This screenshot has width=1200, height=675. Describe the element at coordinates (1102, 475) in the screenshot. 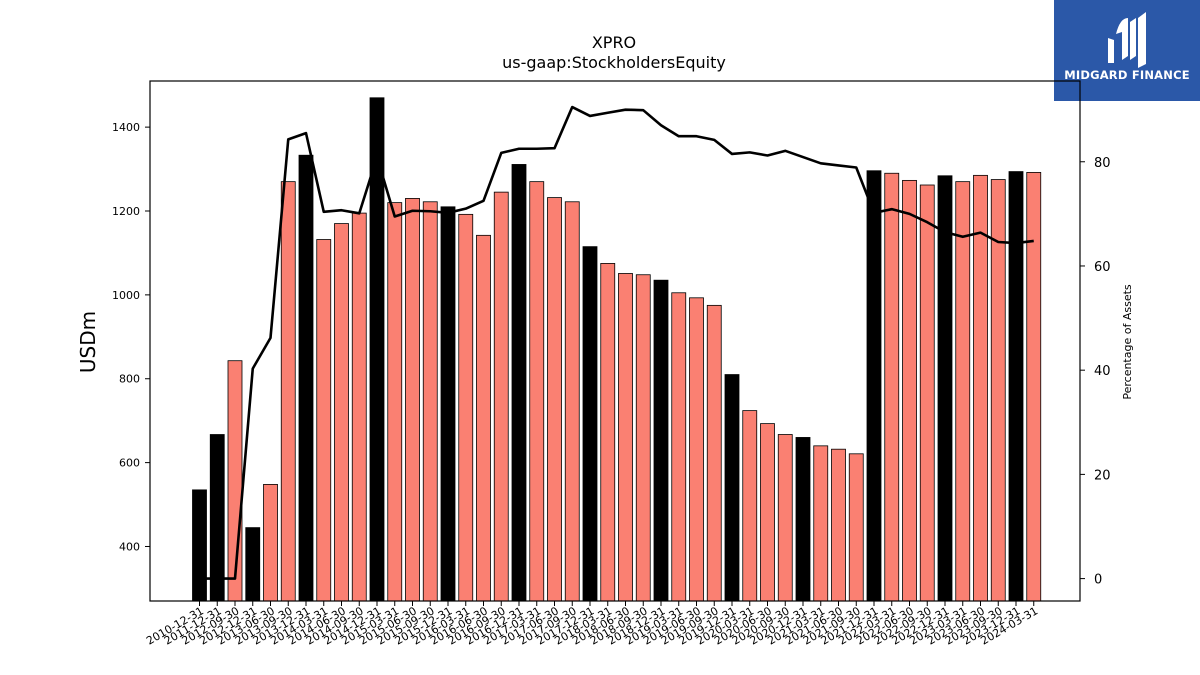

I see `y2-tick-label: 20` at that location.